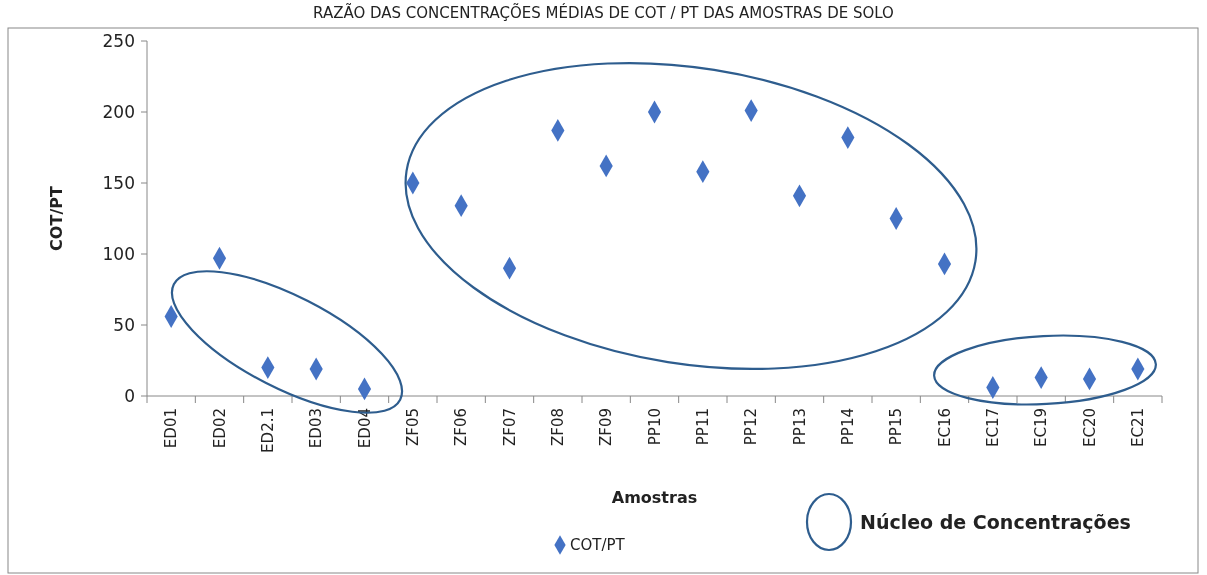  Describe the element at coordinates (509, 427) in the screenshot. I see `x-tick-label: ZF07` at that location.